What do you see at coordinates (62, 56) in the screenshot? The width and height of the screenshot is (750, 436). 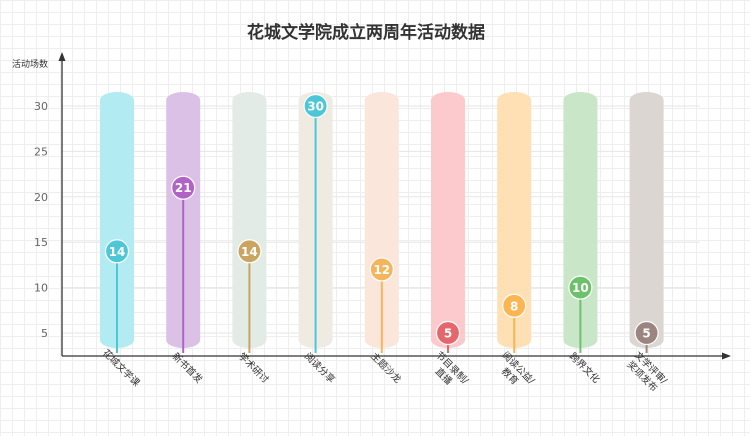 I see `y-axis-arrow` at bounding box center [62, 56].